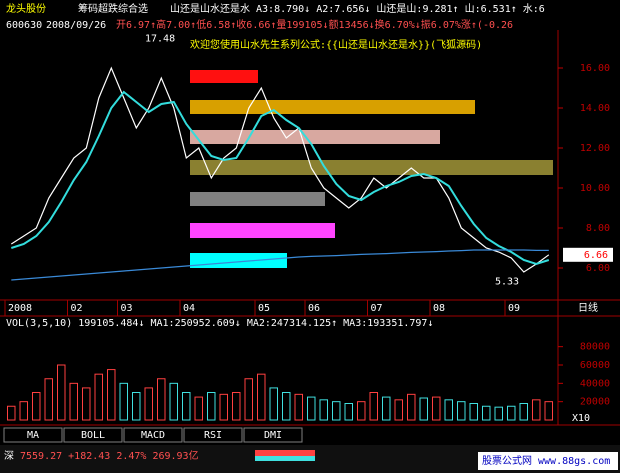 The height and width of the screenshot is (473, 620). What do you see at coordinates (127, 308) in the screenshot?
I see `x-tick-label: 03` at bounding box center [127, 308].